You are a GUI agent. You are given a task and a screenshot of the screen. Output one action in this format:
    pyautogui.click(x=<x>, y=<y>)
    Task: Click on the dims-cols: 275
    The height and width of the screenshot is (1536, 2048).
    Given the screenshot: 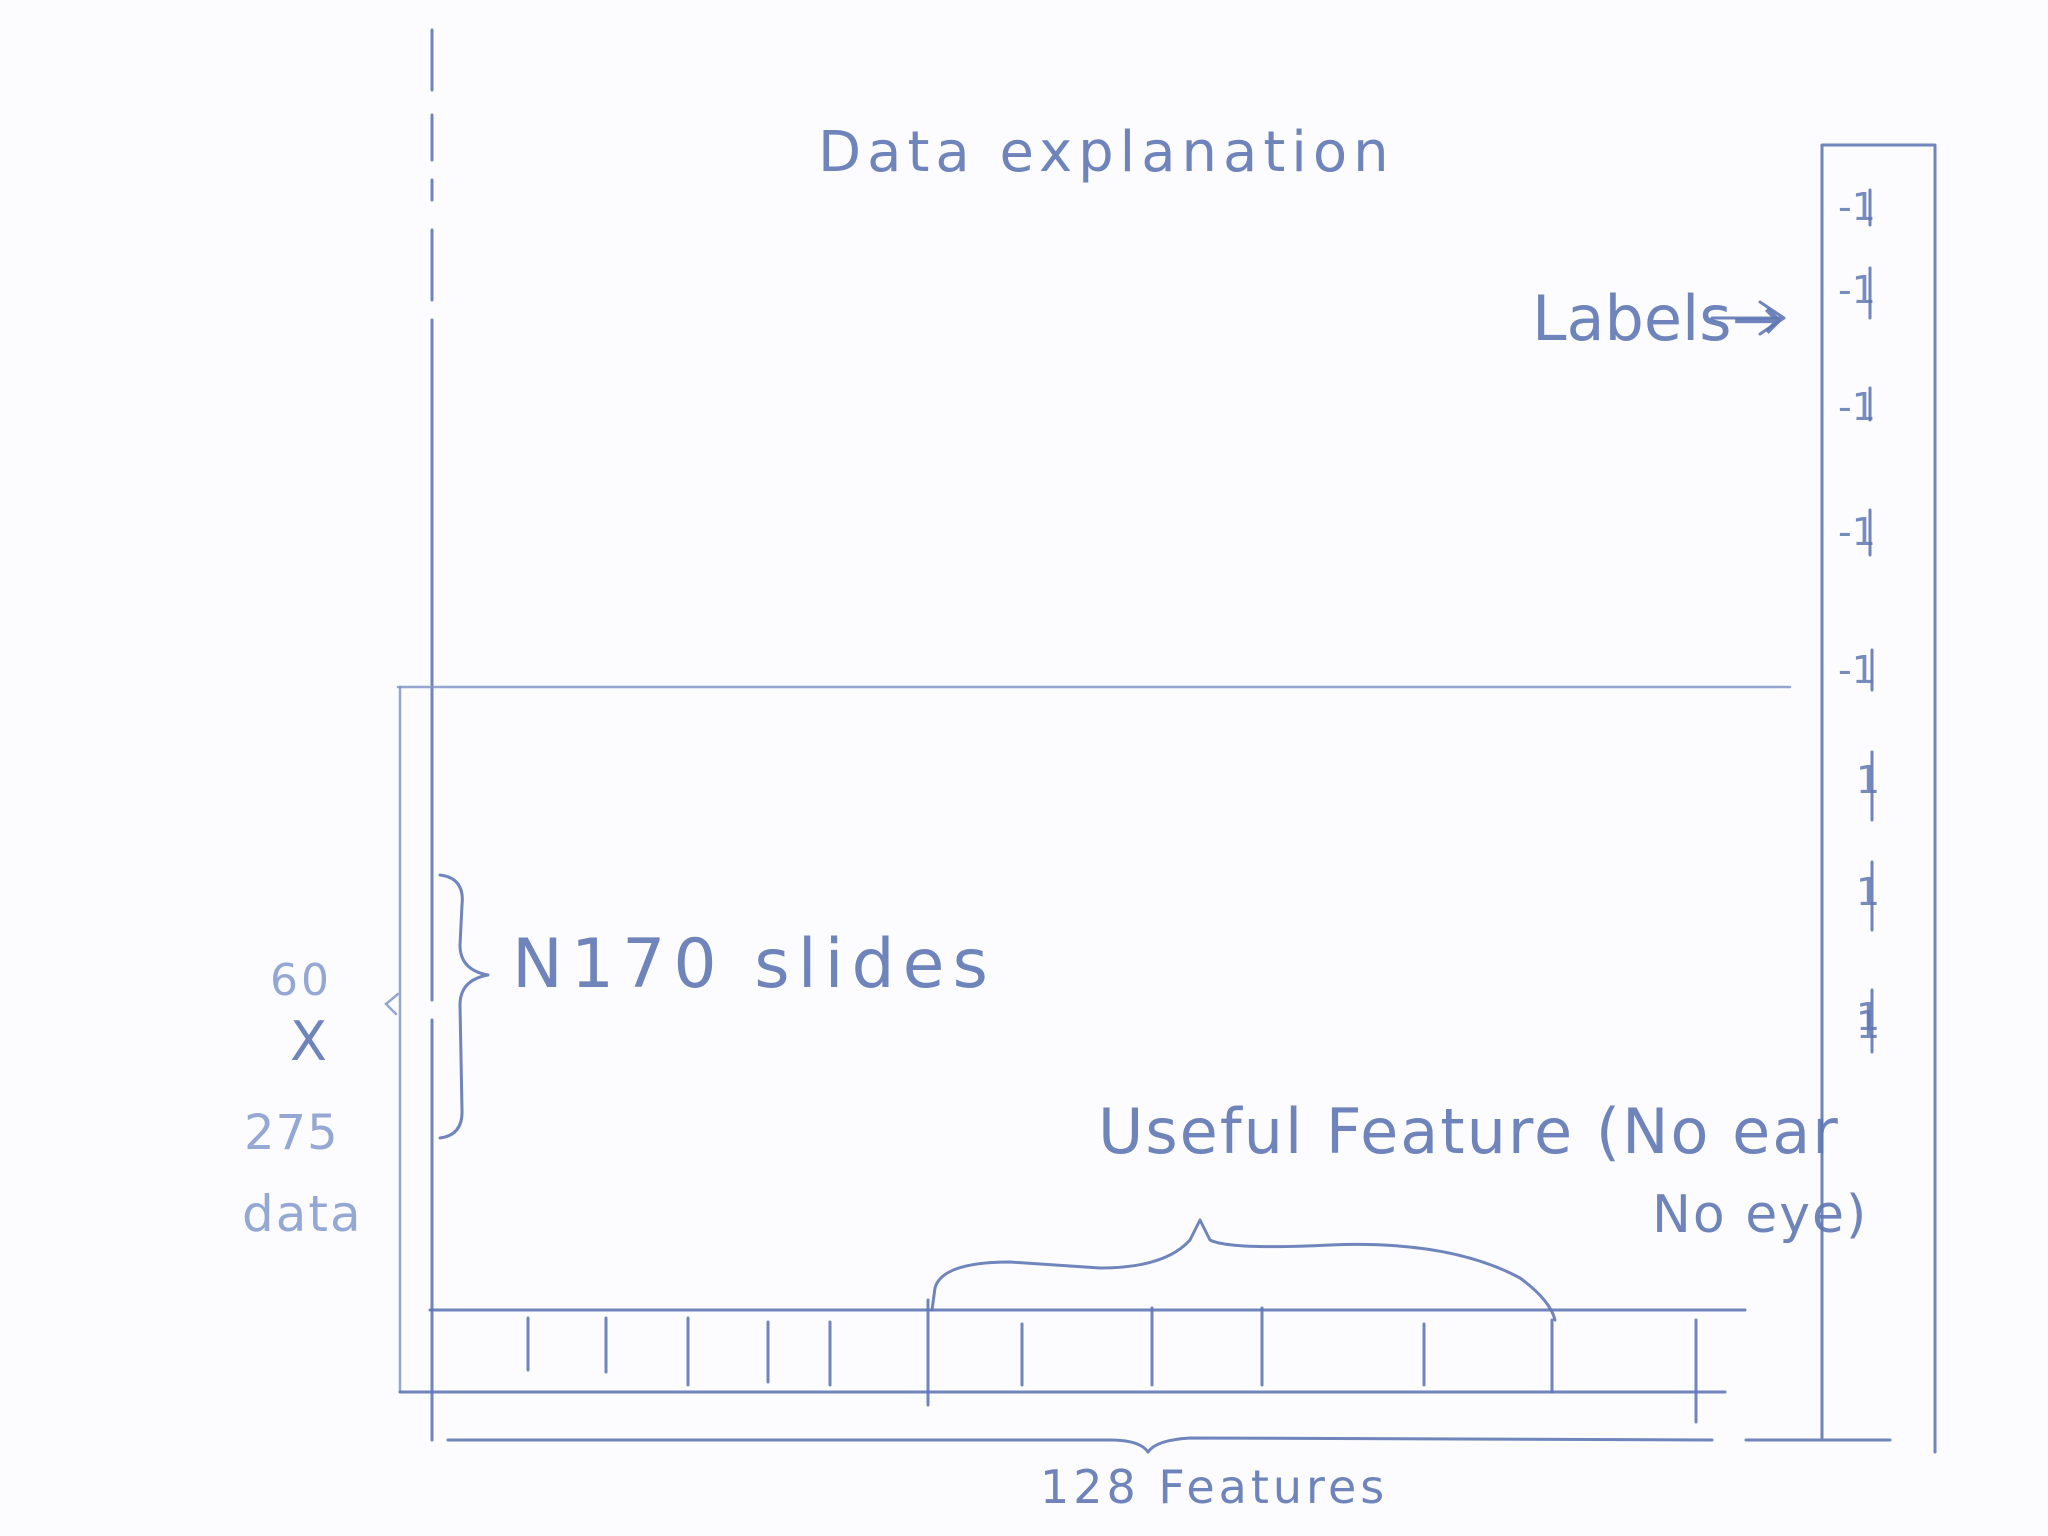 What is the action you would take?
    pyautogui.click(x=291, y=1133)
    